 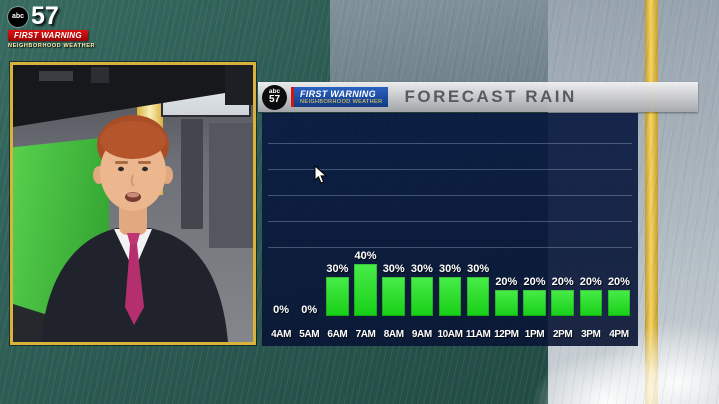 I want to click on abc-logo-icon: abc, so click(x=18, y=16).